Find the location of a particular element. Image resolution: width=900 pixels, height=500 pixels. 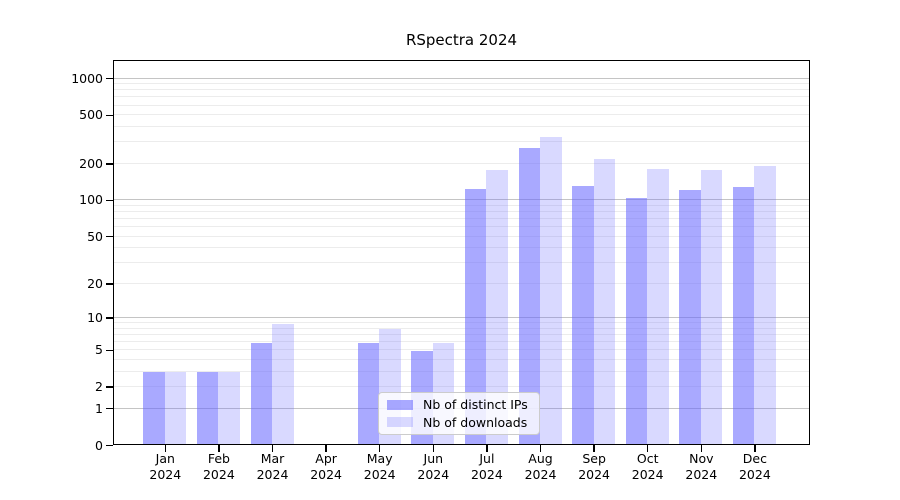

legend-entry-downloads: Nb of downloads is located at coordinates (460, 422).